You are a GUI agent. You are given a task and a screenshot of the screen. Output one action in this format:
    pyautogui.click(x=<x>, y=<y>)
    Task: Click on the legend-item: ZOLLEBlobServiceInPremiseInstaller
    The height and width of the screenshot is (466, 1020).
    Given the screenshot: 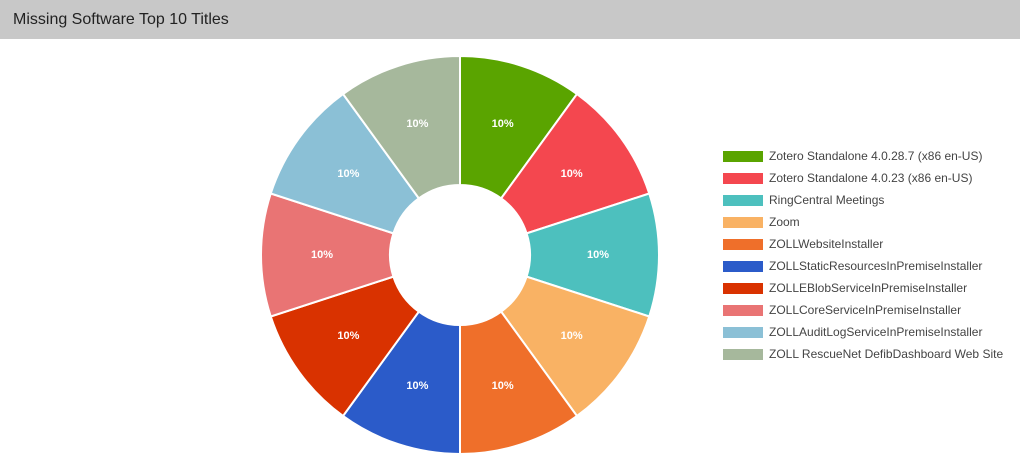 What is the action you would take?
    pyautogui.click(x=863, y=288)
    